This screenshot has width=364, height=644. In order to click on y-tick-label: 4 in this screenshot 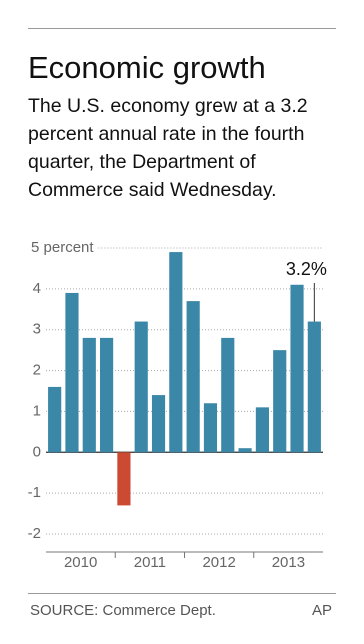, I will do `click(37, 288)`.